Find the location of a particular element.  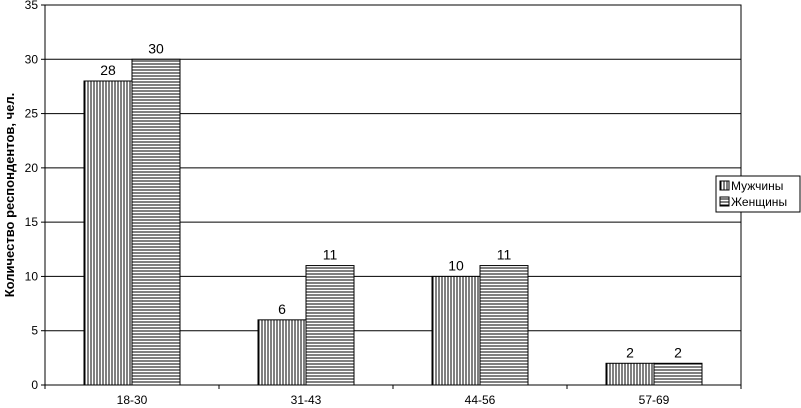

y-tick-label: 30 is located at coordinates (32, 59).